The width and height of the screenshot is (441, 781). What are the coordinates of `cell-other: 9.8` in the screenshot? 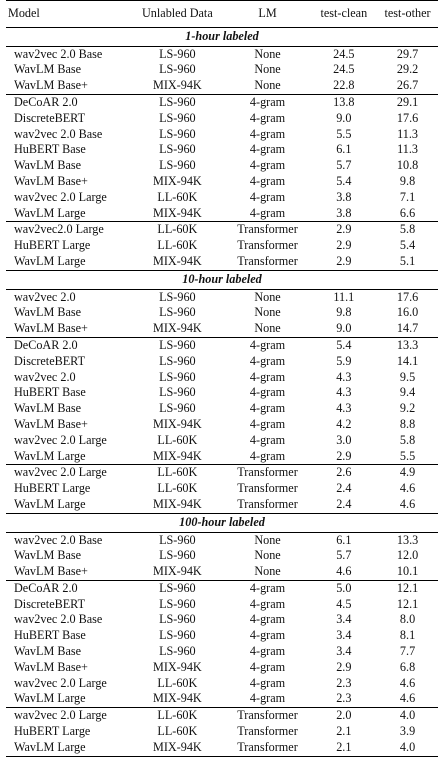 It's located at (407, 180).